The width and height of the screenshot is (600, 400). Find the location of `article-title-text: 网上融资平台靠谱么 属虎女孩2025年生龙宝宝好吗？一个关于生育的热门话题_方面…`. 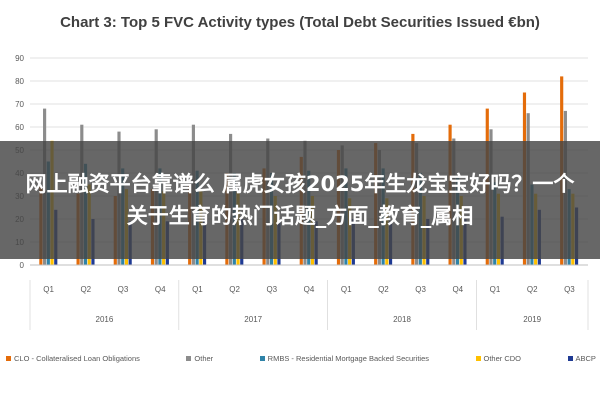

article-title-text: 网上融资平台靠谱么 属虎女孩2025年生龙宝宝好吗？一个关于生育的热门话题_方面… is located at coordinates (300, 200).